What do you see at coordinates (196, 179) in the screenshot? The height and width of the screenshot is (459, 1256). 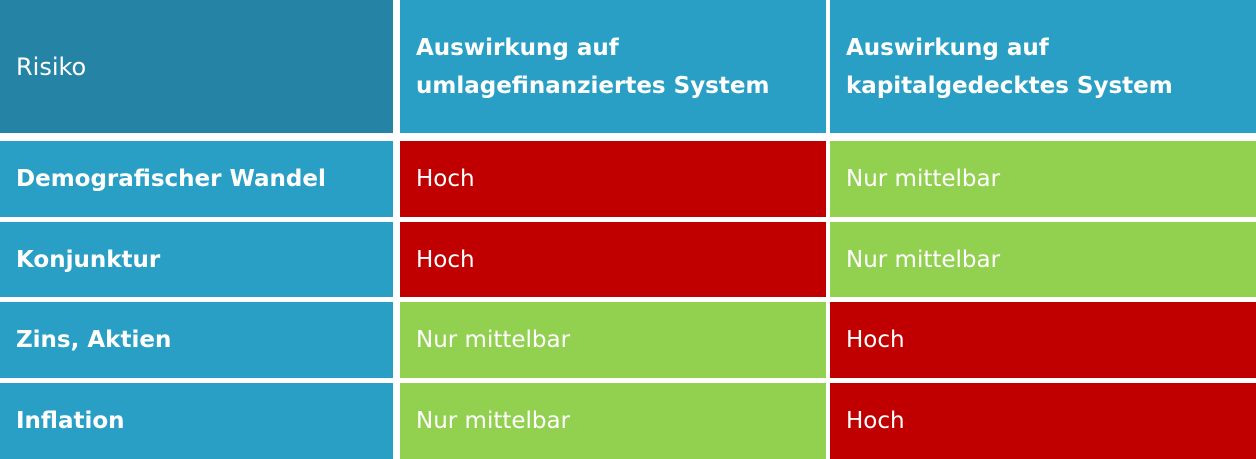 I see `row-label: Demografischer Wandel` at bounding box center [196, 179].